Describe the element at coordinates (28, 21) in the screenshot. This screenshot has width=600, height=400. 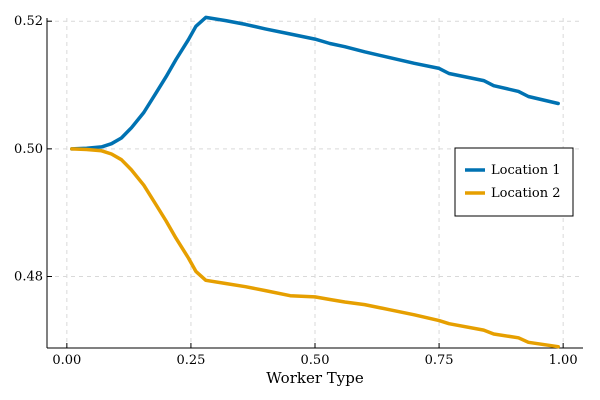
I see `y-tick-label: 0.52` at that location.